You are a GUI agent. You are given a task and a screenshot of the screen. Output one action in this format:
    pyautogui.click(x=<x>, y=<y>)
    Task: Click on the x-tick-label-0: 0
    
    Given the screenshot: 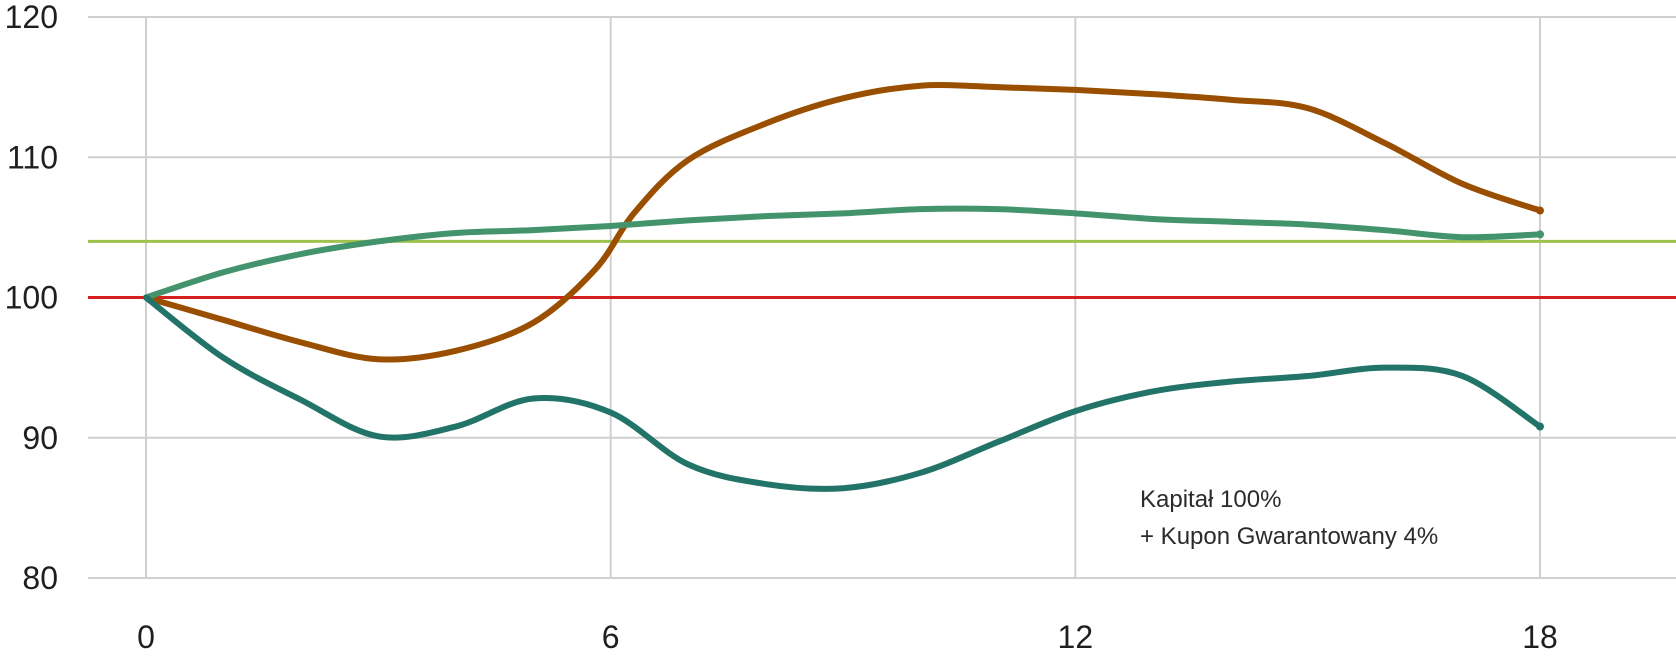 What is the action you would take?
    pyautogui.click(x=146, y=637)
    